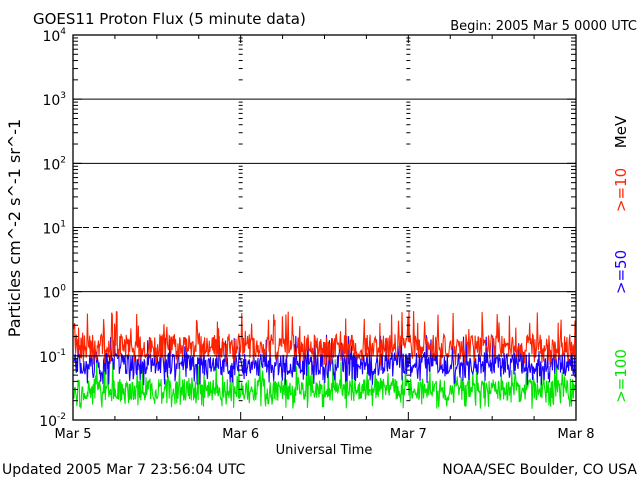 The height and width of the screenshot is (480, 640). Describe the element at coordinates (621, 190) in the screenshot. I see `legend-label: >=10` at that location.